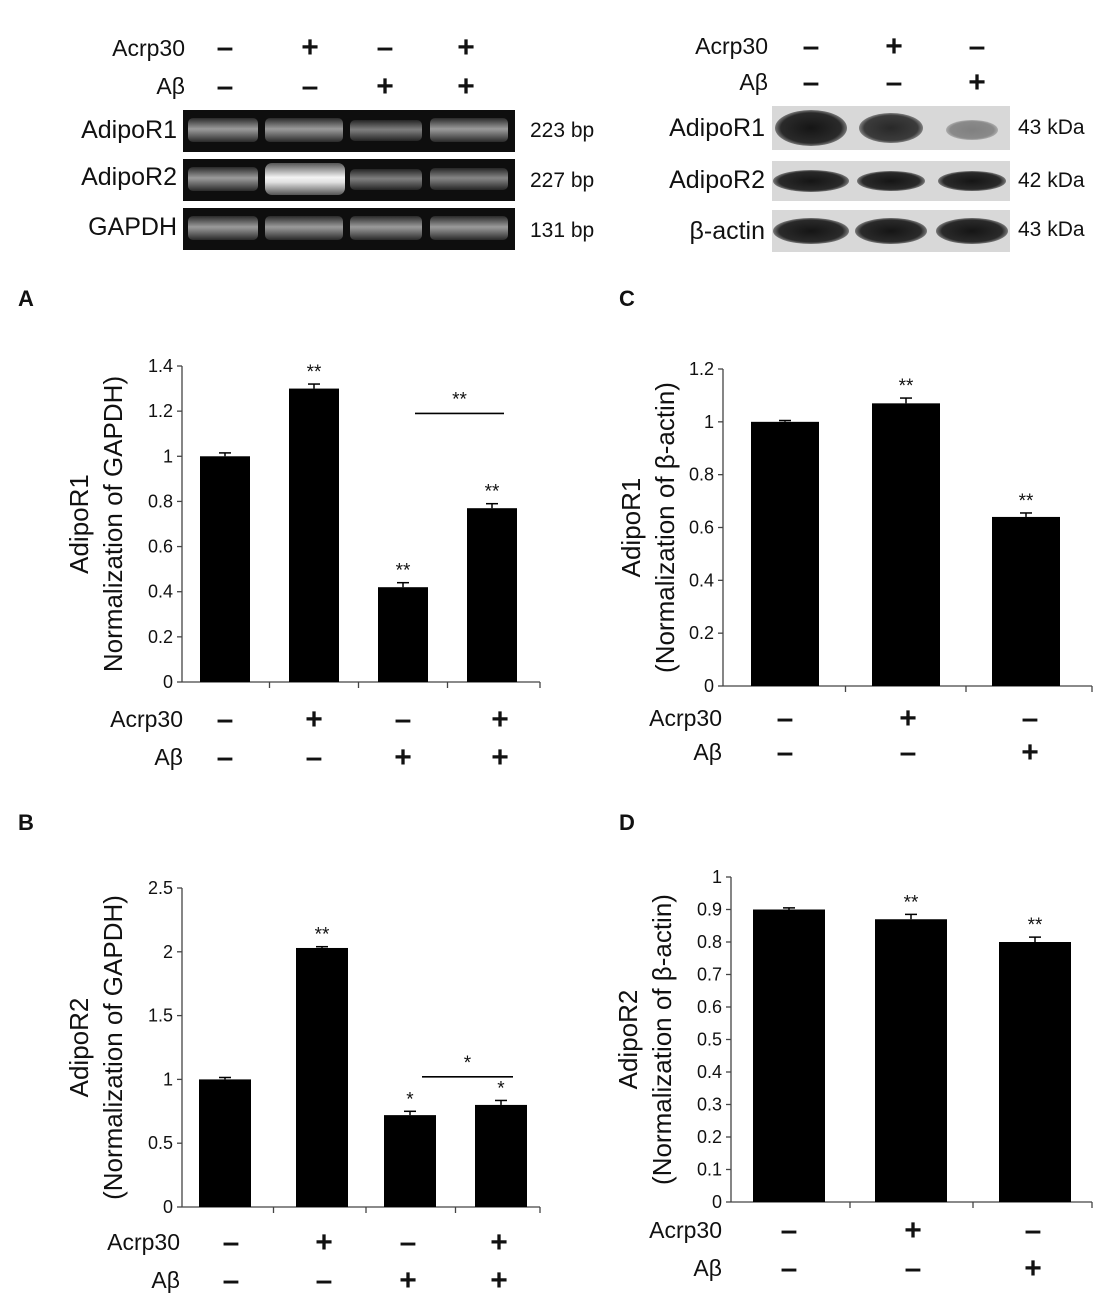 Image resolution: width=1106 pixels, height=1300 pixels. I want to click on panel-letter: C, so click(627, 298).